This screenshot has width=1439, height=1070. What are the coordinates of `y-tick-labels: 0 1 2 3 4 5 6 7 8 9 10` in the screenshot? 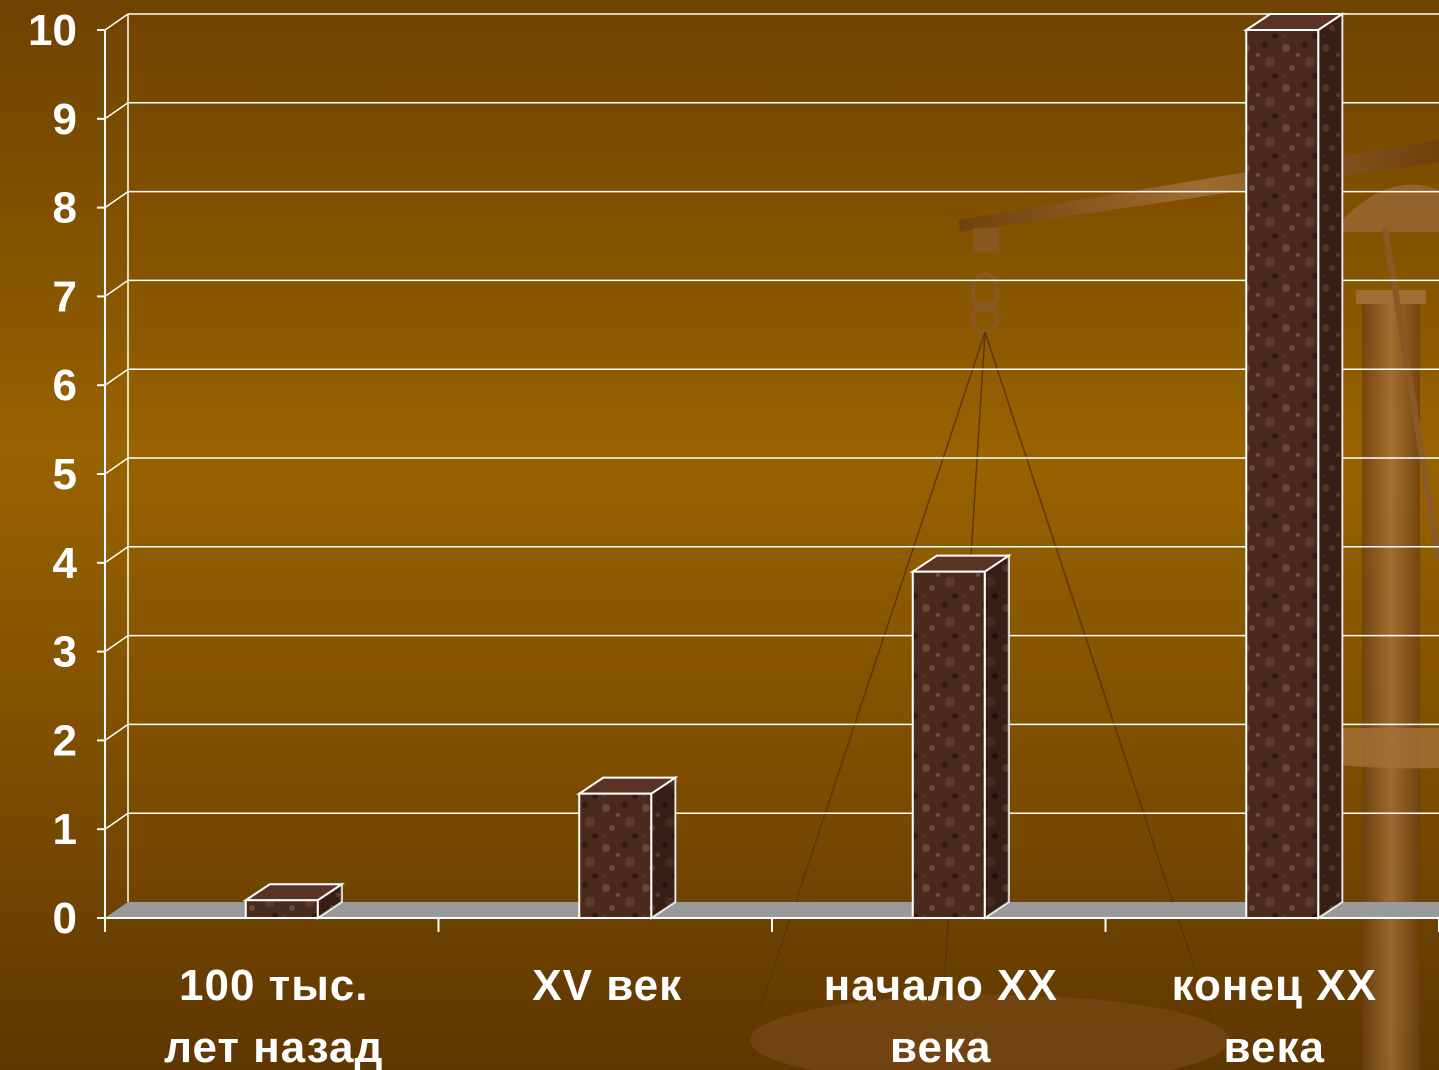 It's located at (52, 474).